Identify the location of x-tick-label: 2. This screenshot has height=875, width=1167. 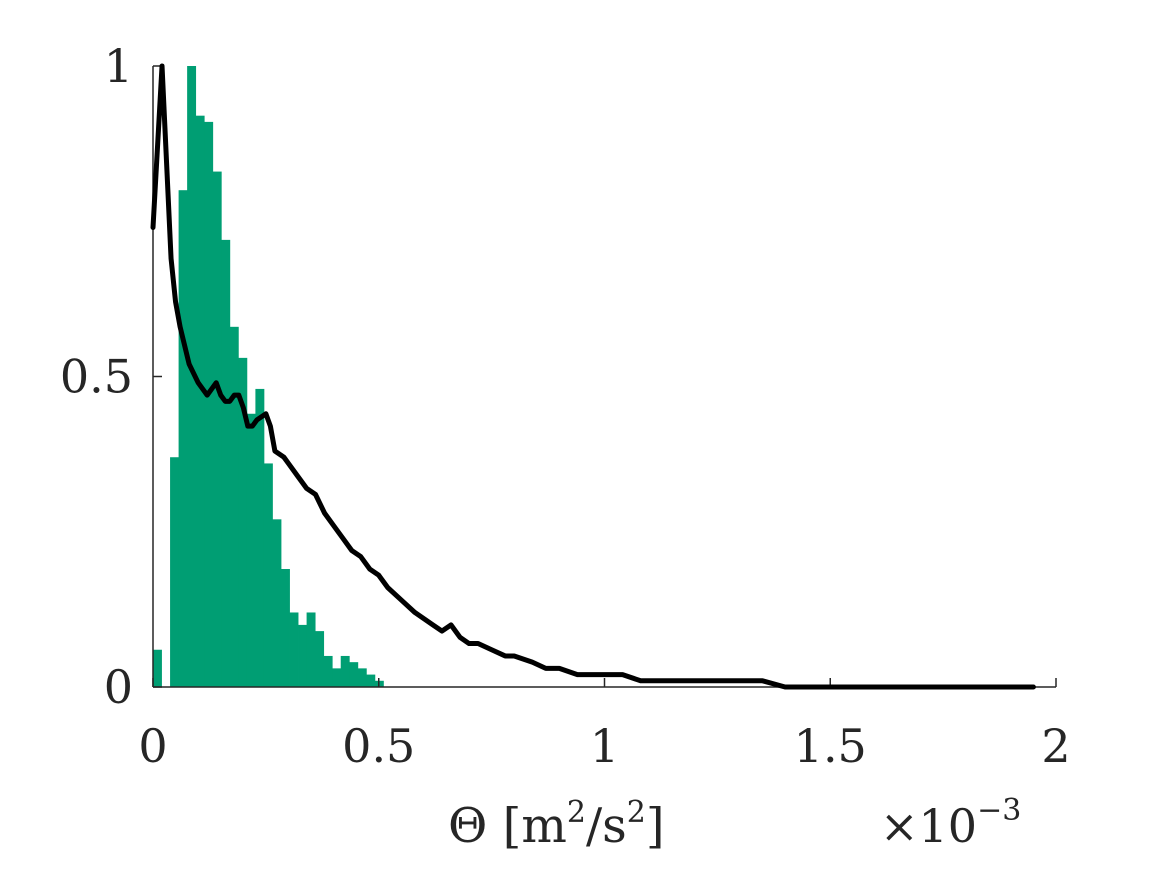
(1055, 746).